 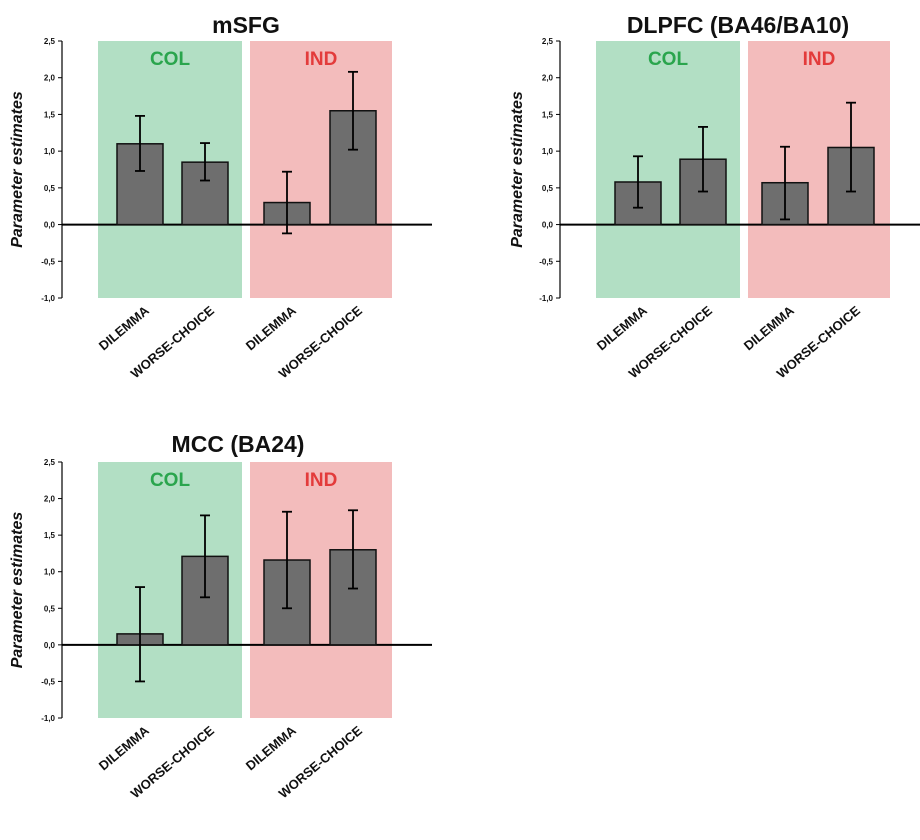 What do you see at coordinates (246, 25) in the screenshot?
I see `chart-title: mSFG` at bounding box center [246, 25].